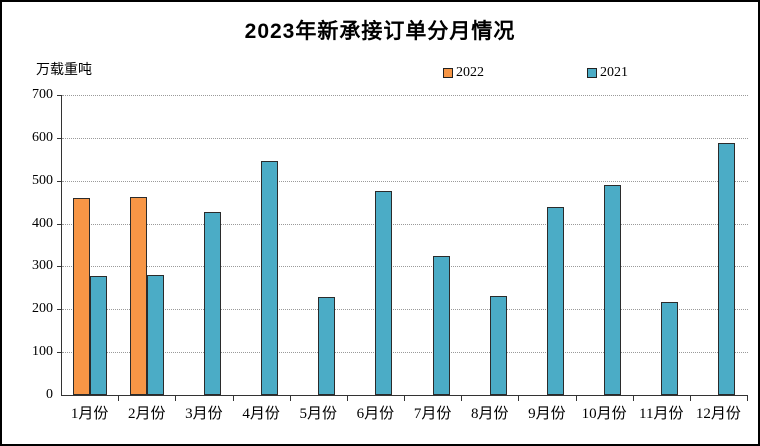  Describe the element at coordinates (498, 345) in the screenshot. I see `bar-2021-m8` at that location.